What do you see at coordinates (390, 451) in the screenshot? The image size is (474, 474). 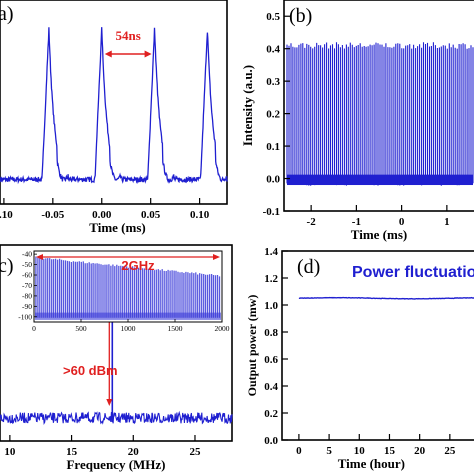 I see `panel-d-x-tick-label: 15` at bounding box center [390, 451].